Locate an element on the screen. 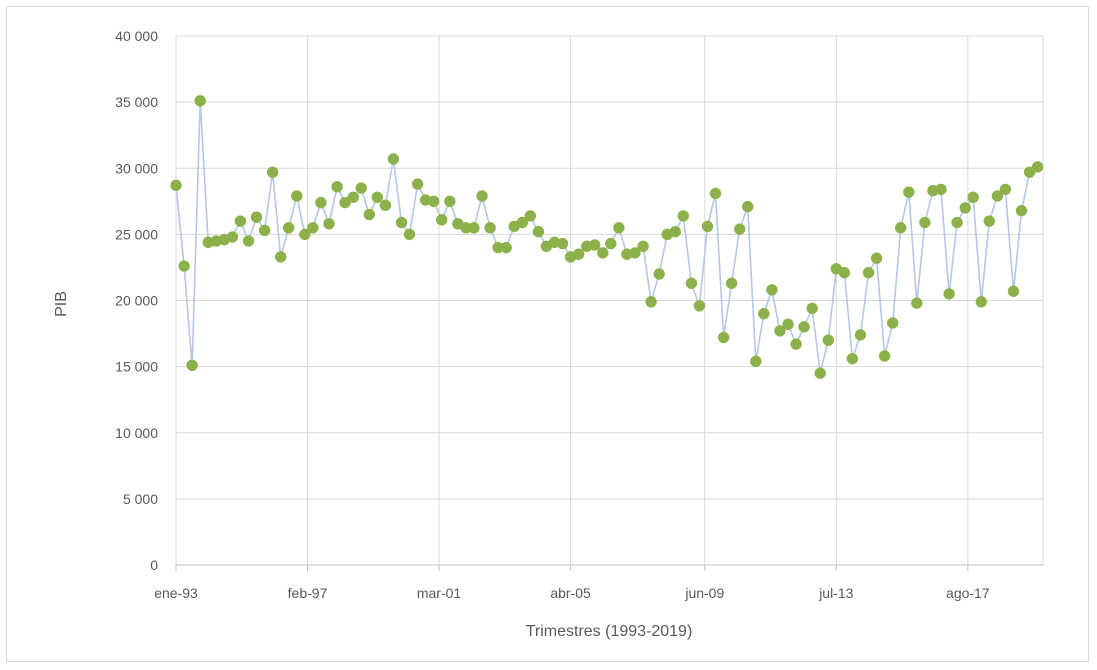 This screenshot has width=1097, height=670. x-tick-label: ago-17 is located at coordinates (968, 593).